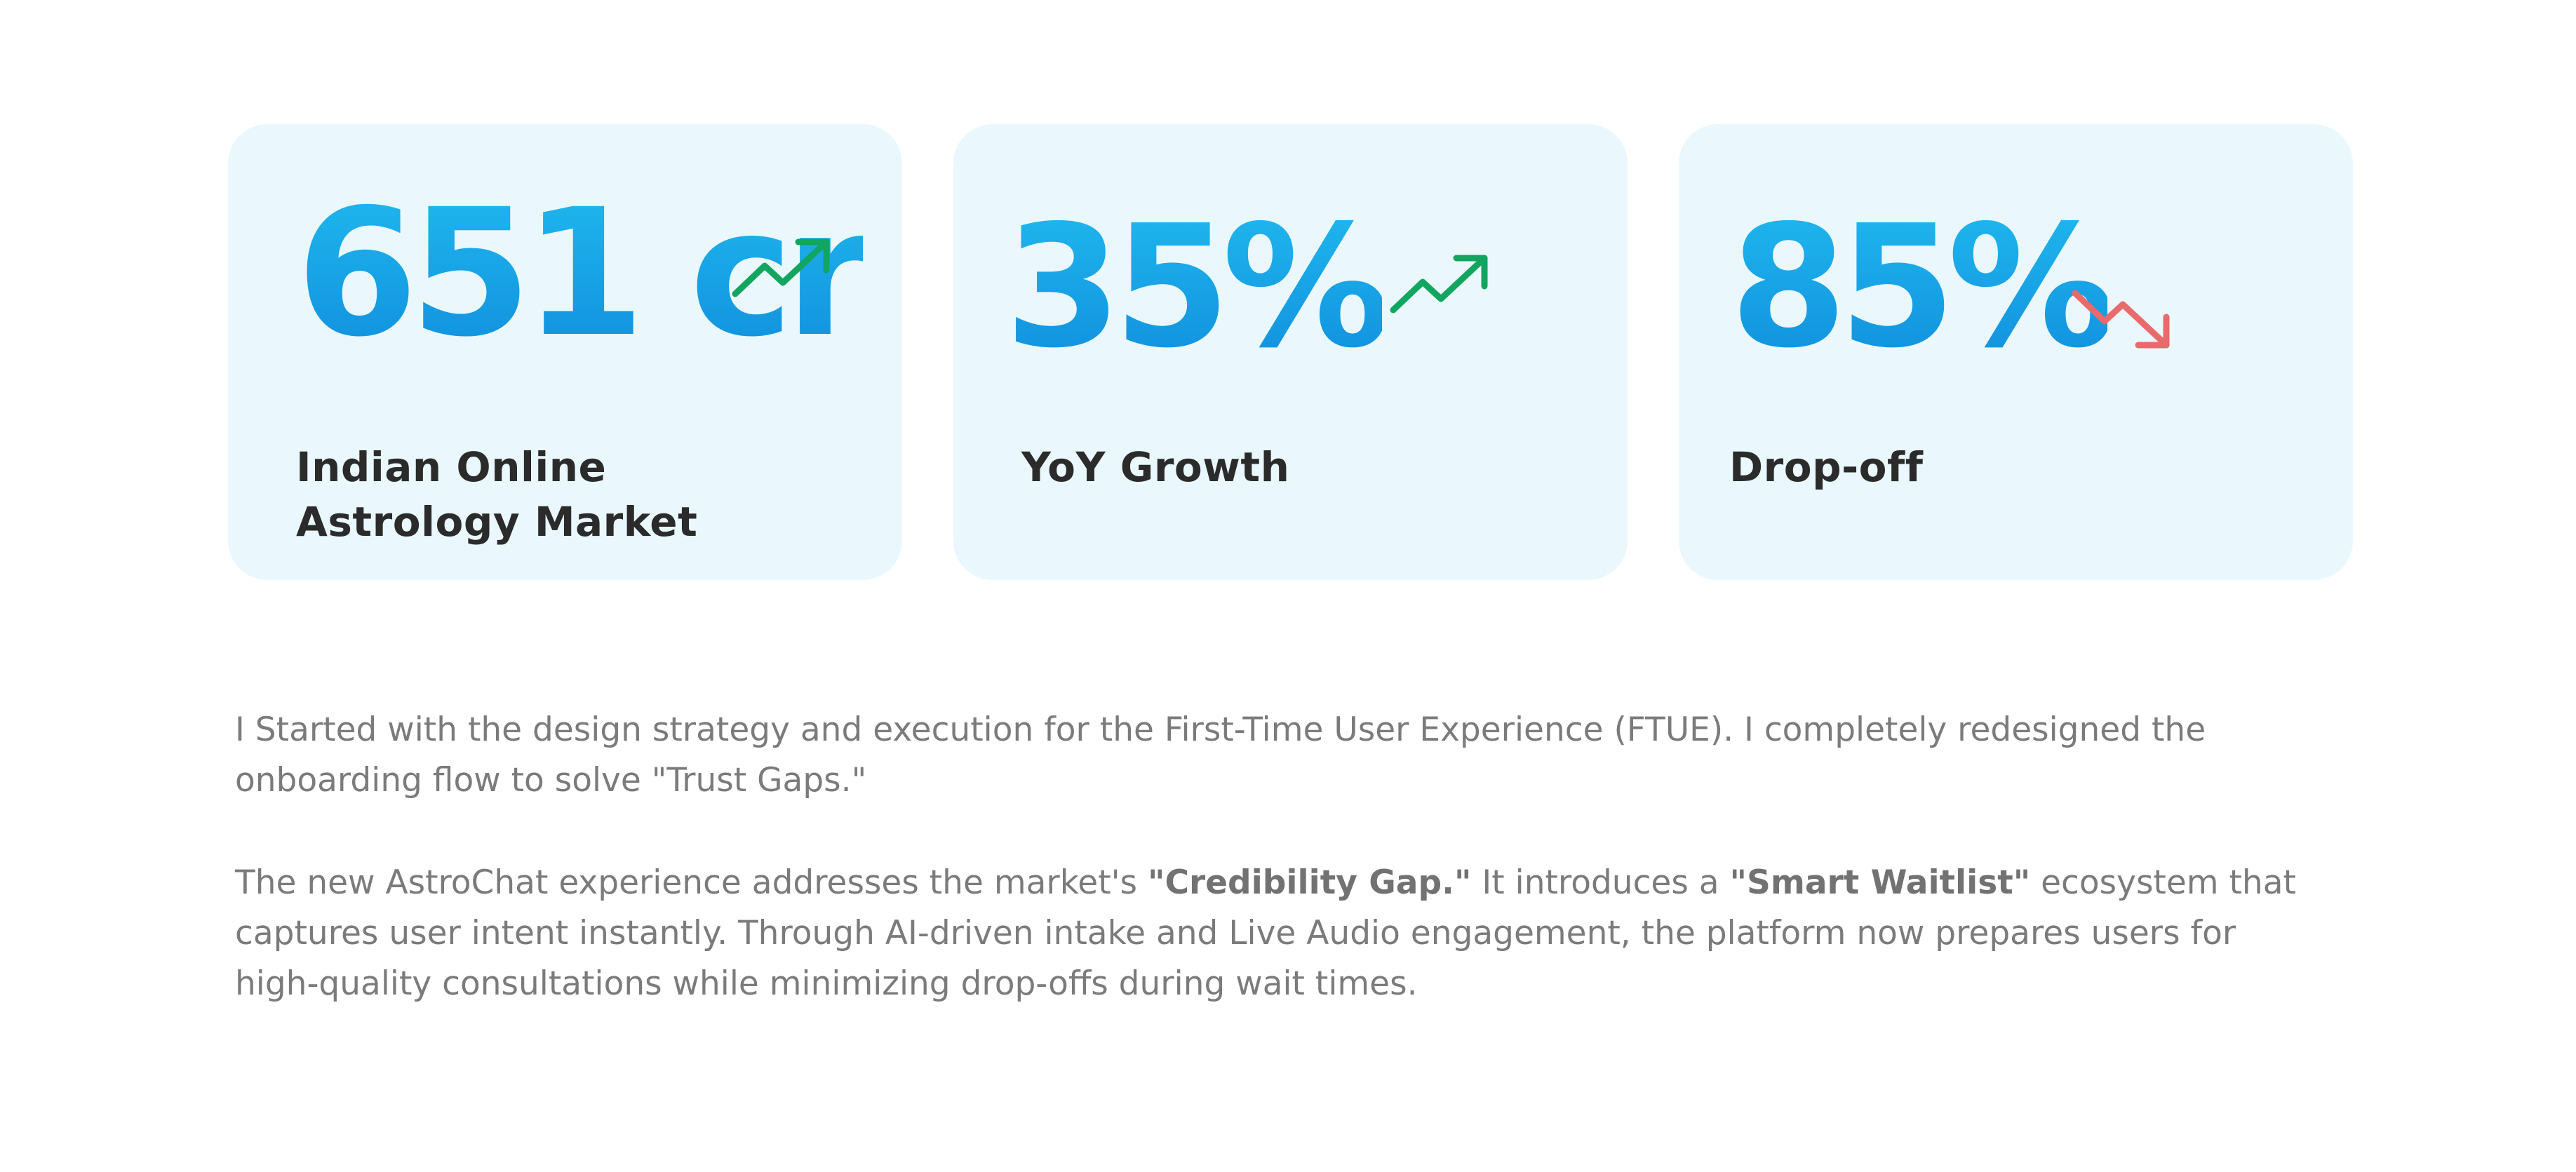  I want to click on stat-label: YoY Growth, so click(1155, 467).